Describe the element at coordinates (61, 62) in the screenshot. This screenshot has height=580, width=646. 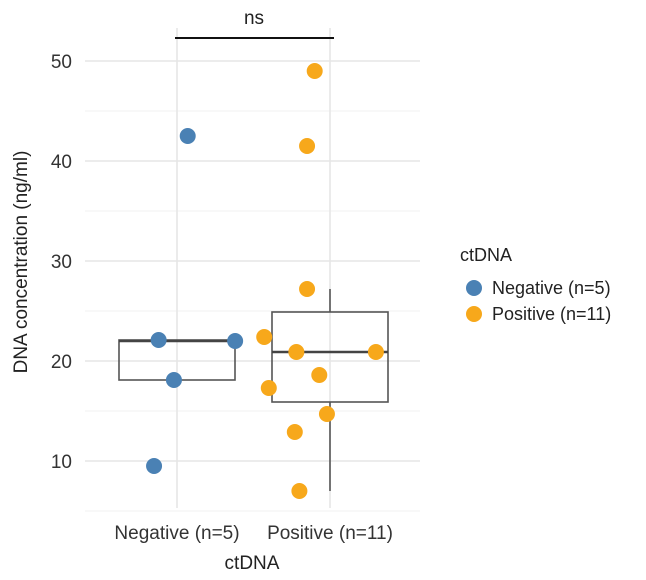
I see `y-tick-label: 50` at that location.